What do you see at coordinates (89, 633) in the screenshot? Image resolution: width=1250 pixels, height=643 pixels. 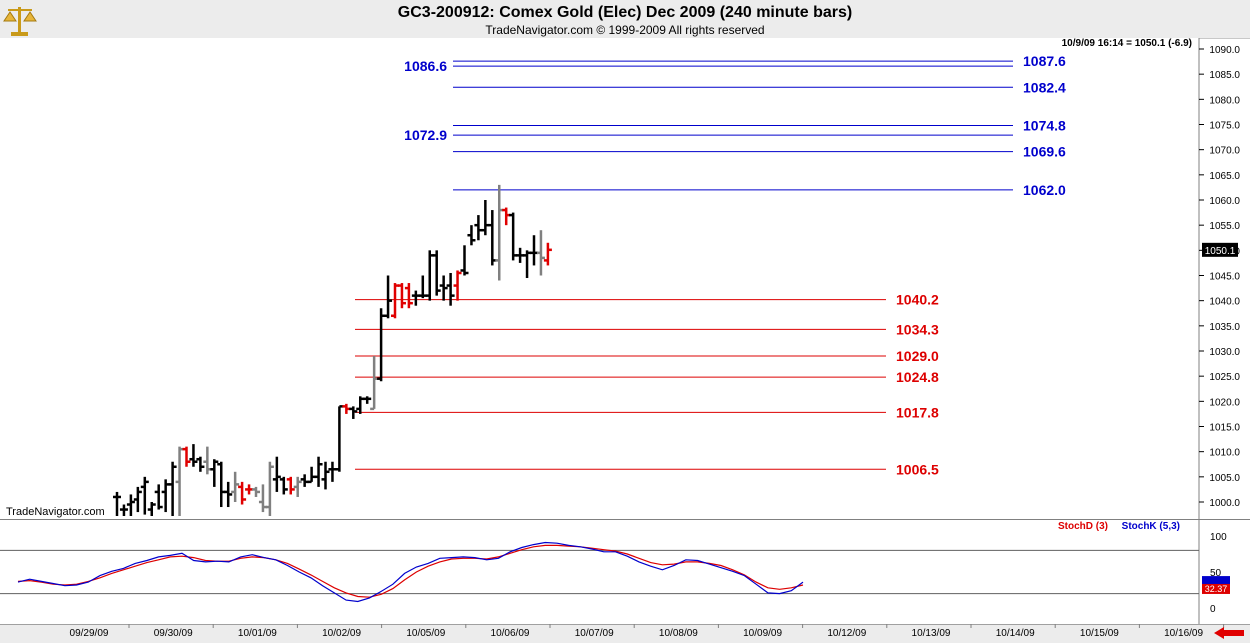 I see `date-tick-label: 09/29/09` at bounding box center [89, 633].